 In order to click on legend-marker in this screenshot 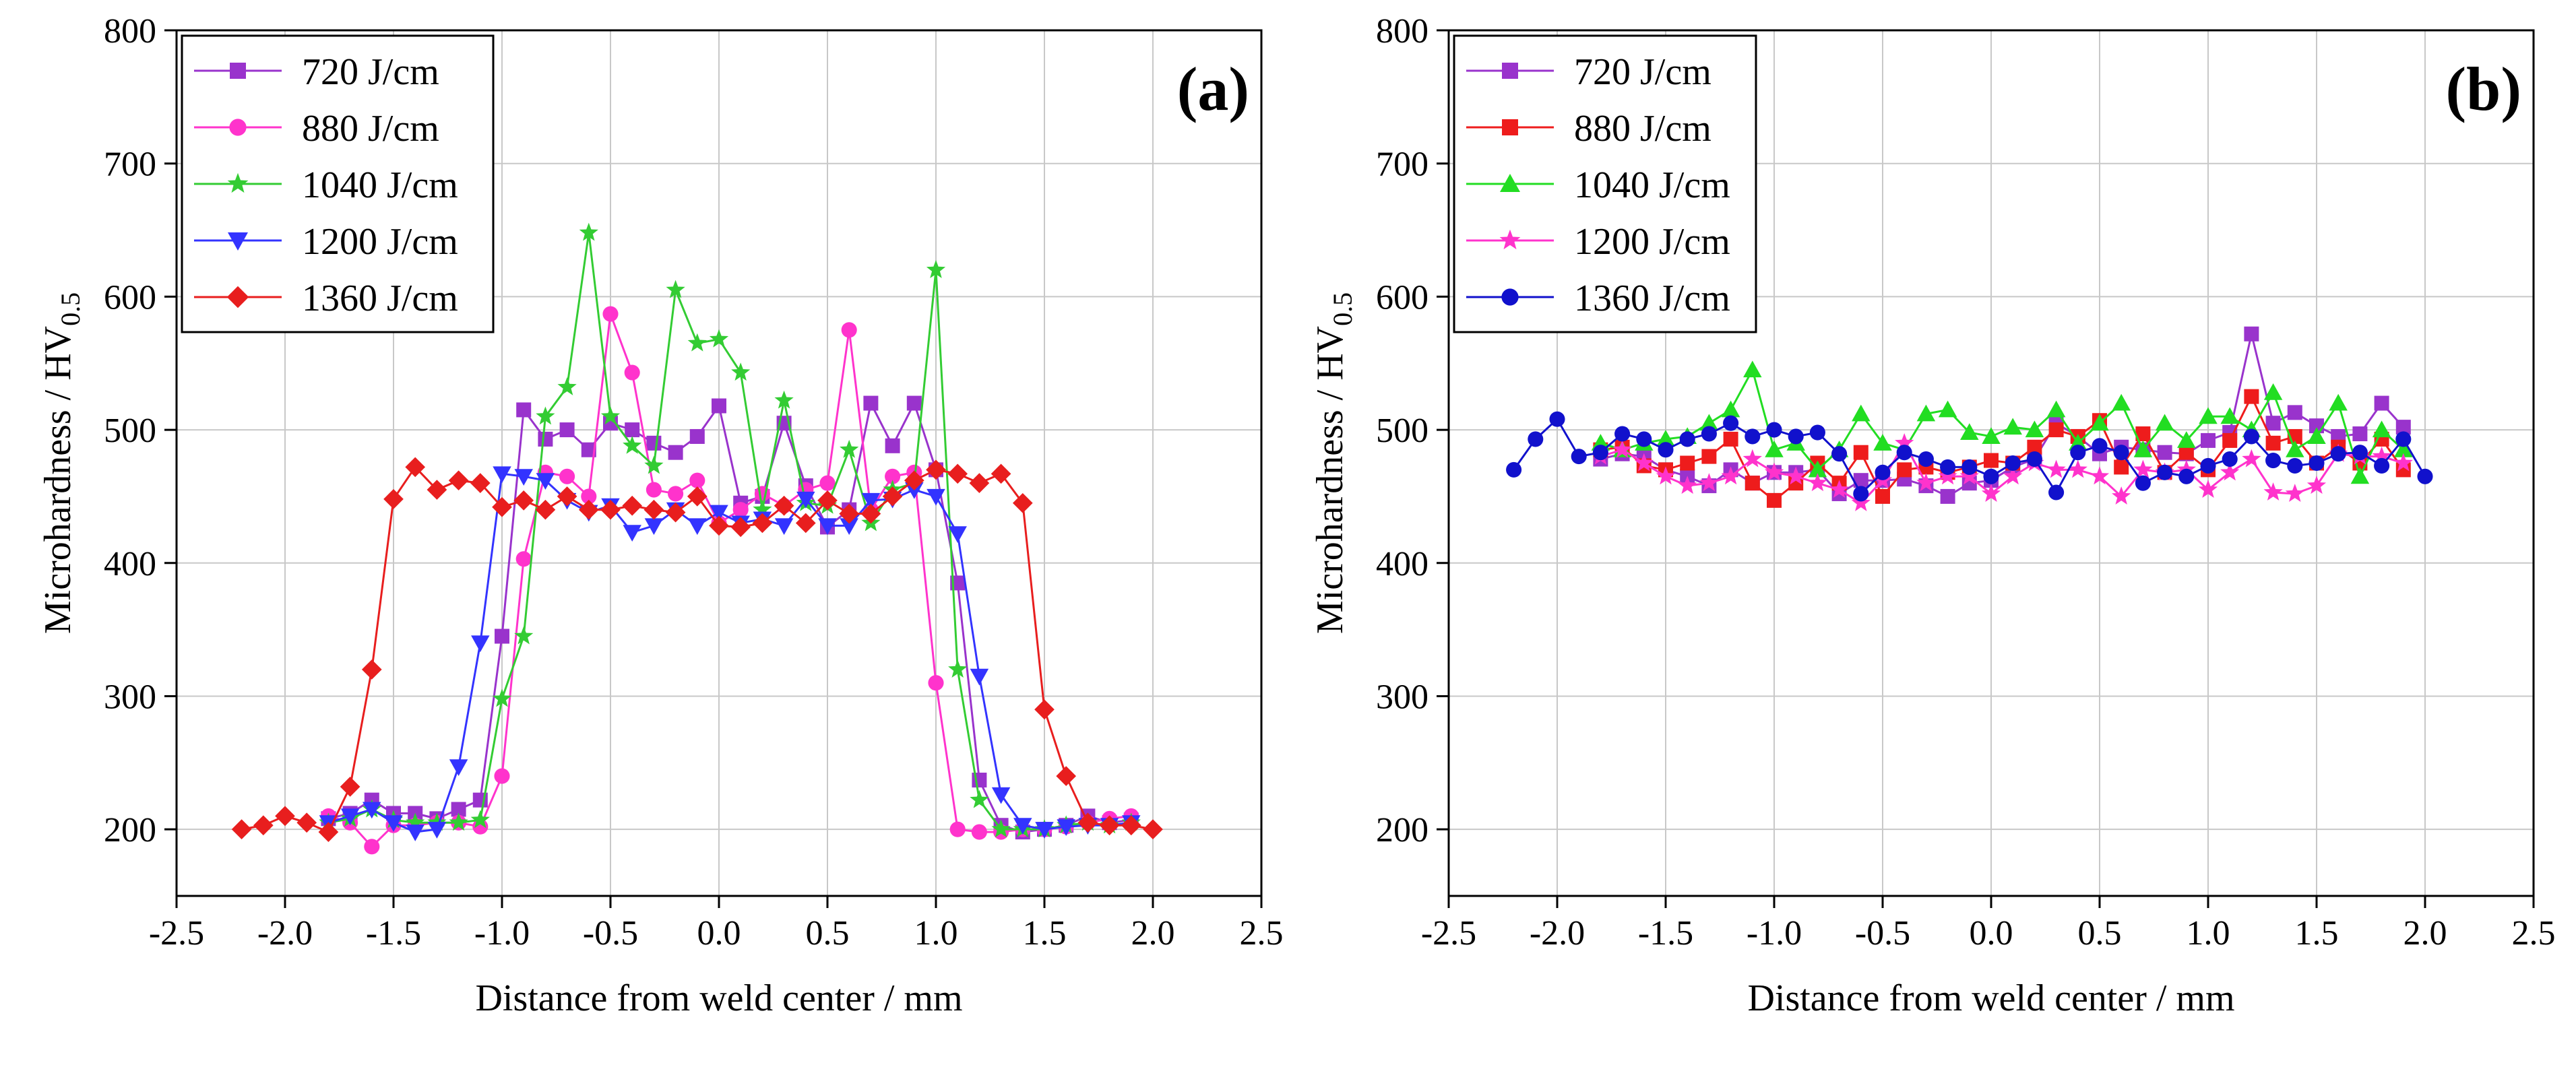, I will do `click(1510, 71)`.